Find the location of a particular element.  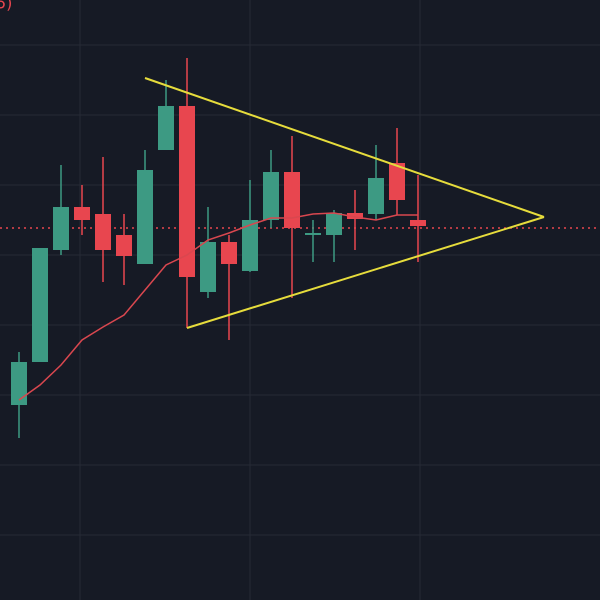

trendline is located at coordinates (365, 272).